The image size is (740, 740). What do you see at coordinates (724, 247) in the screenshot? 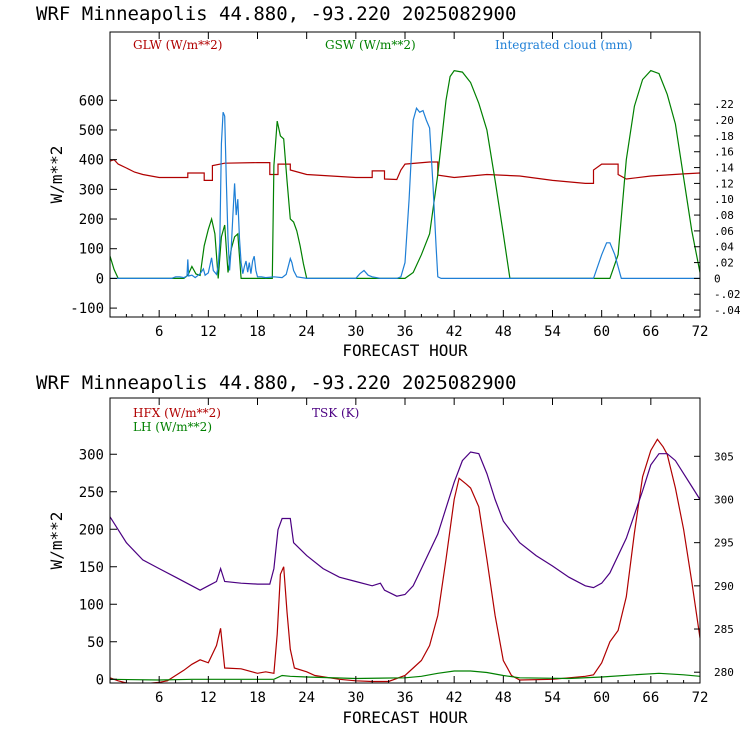
I see `y-right-tick-label: .04` at bounding box center [724, 247].